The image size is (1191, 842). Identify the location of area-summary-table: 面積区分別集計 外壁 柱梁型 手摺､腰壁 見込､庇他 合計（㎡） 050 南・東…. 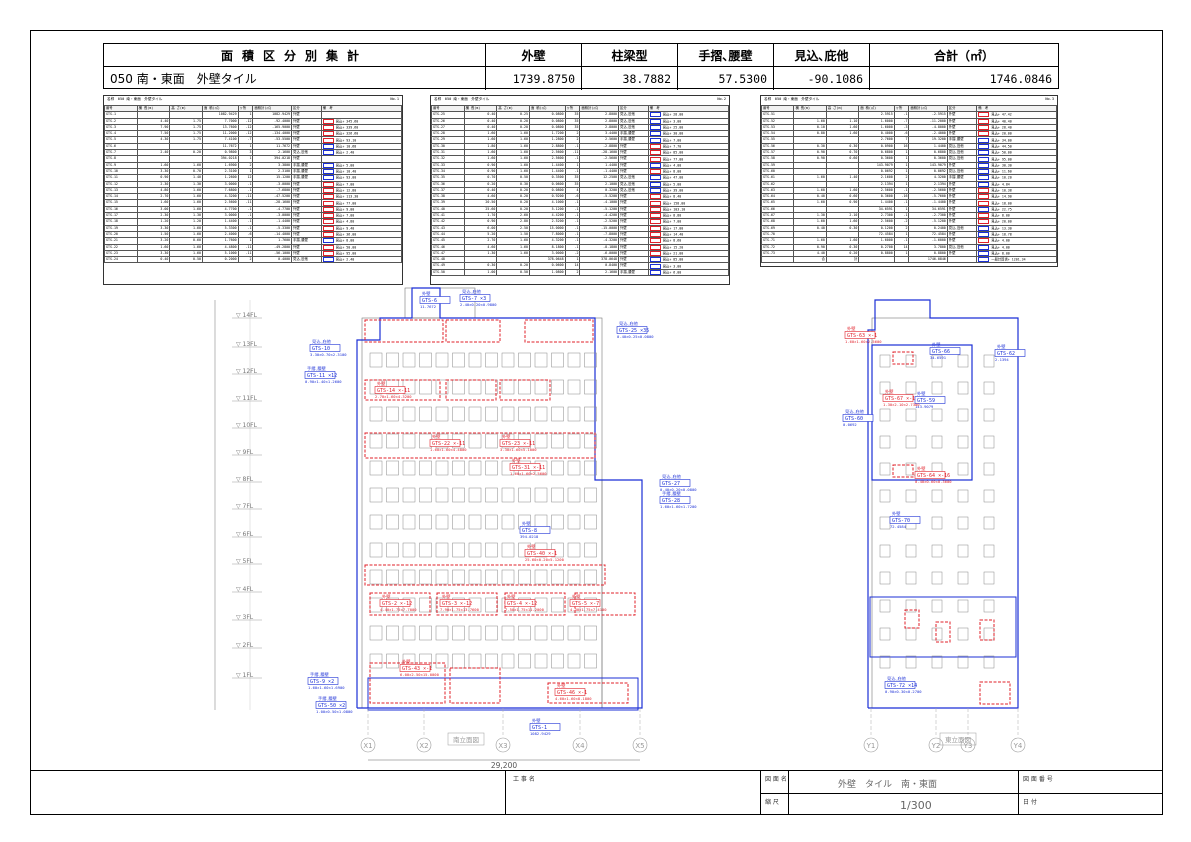
(581, 66).